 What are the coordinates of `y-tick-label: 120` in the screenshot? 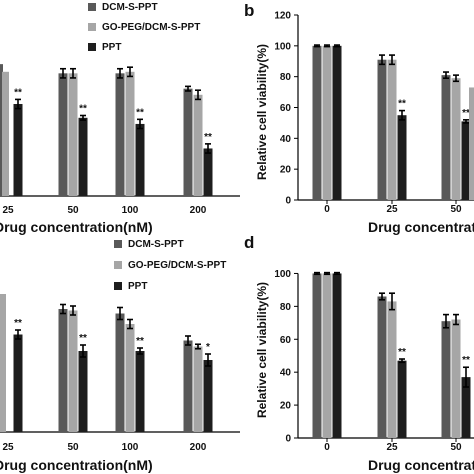 It's located at (282, 16).